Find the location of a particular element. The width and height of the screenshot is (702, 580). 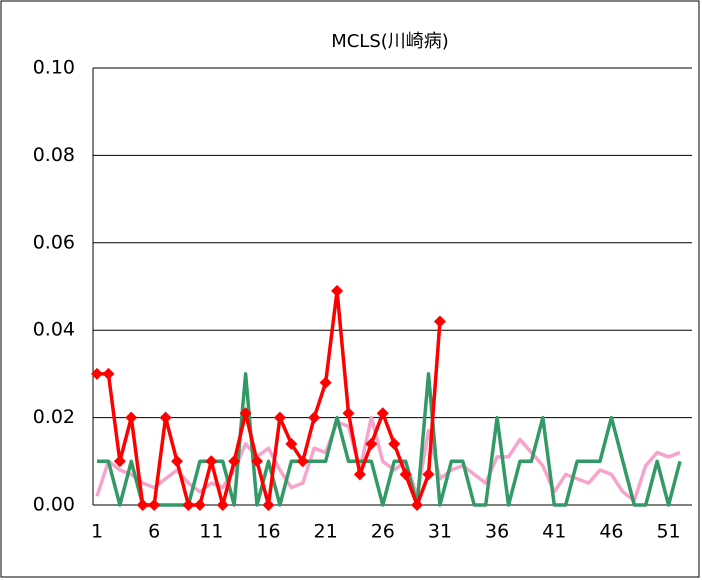

x-tick-label: 11 is located at coordinates (211, 532).